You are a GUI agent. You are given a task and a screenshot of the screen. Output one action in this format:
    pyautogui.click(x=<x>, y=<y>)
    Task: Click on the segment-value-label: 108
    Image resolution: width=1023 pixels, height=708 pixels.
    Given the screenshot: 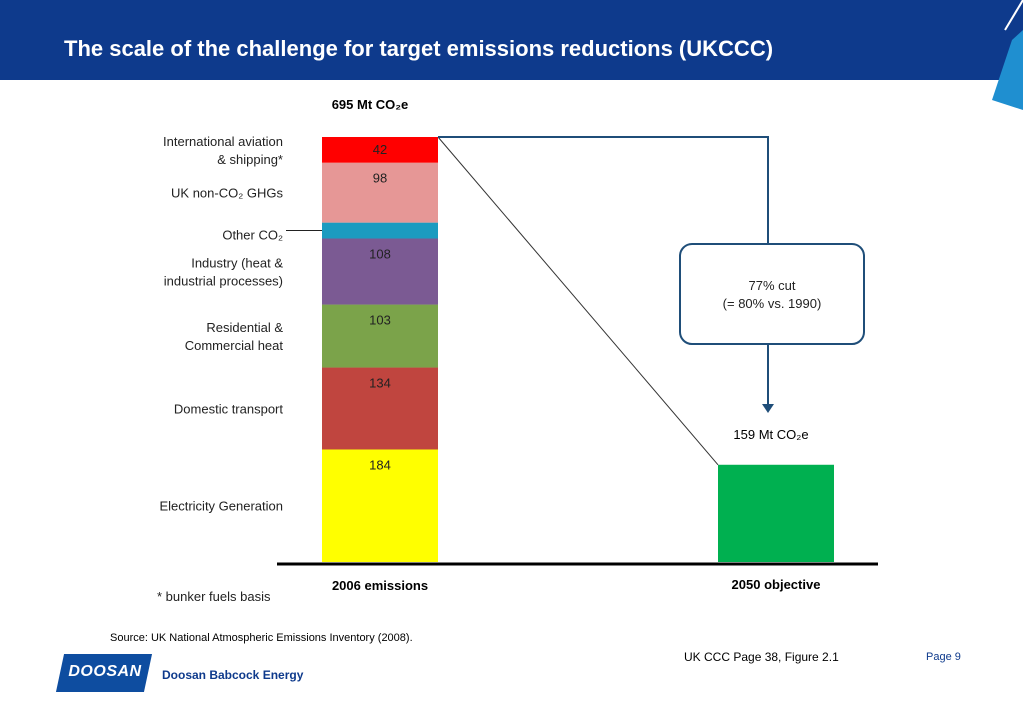 What is the action you would take?
    pyautogui.click(x=380, y=254)
    